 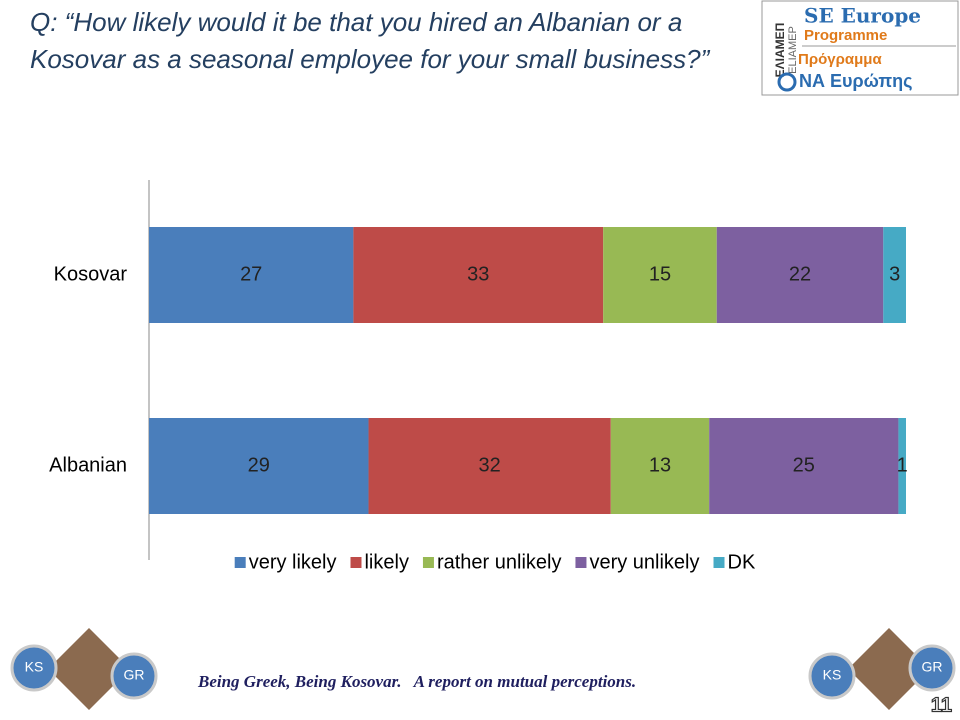 I want to click on logo-text: SE Europe, so click(x=862, y=16).